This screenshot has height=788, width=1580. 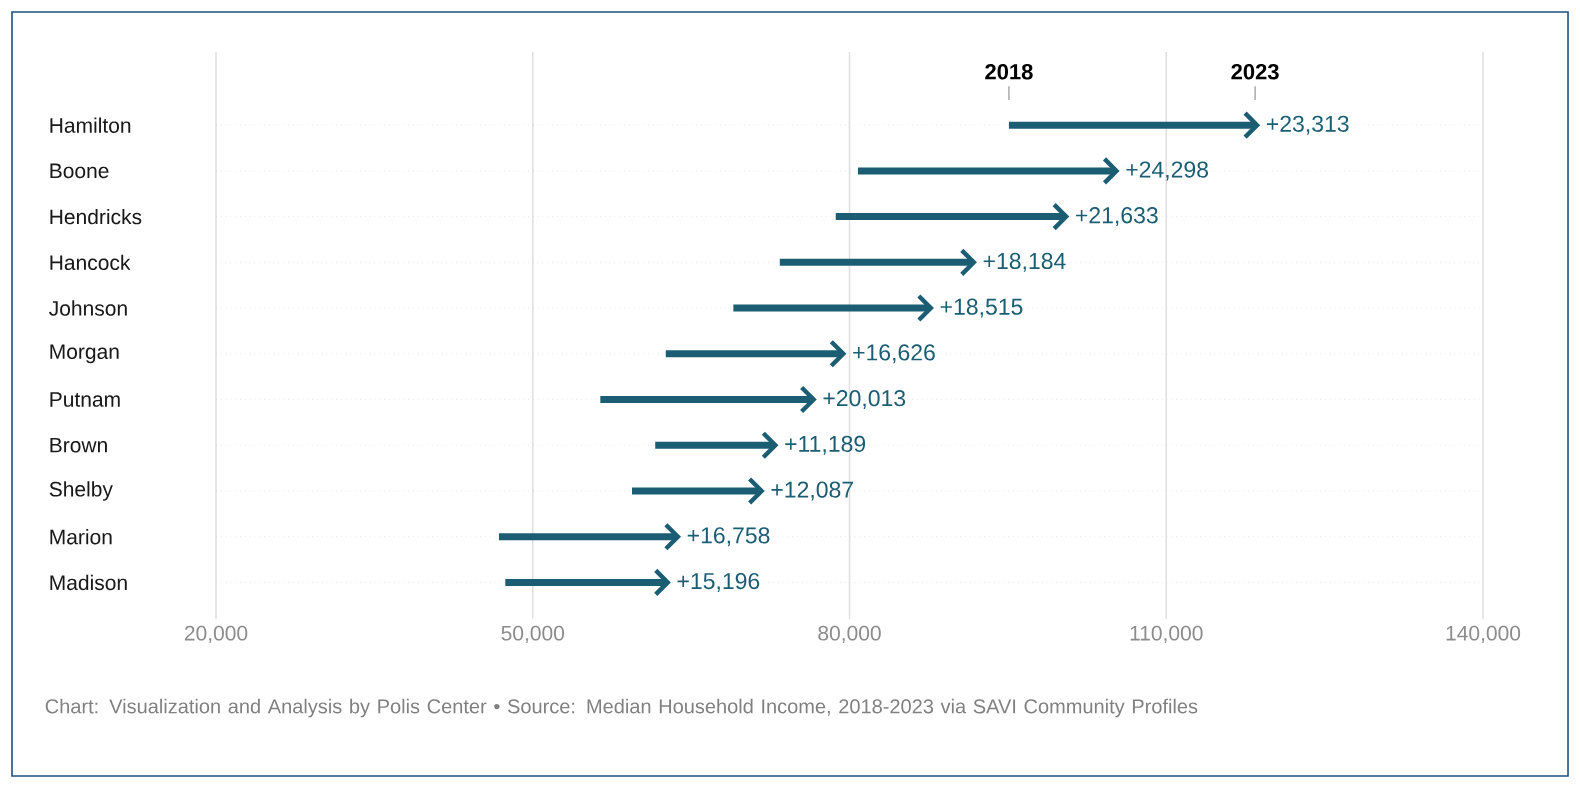 I want to click on x-tick-label: 80,000, so click(x=849, y=634).